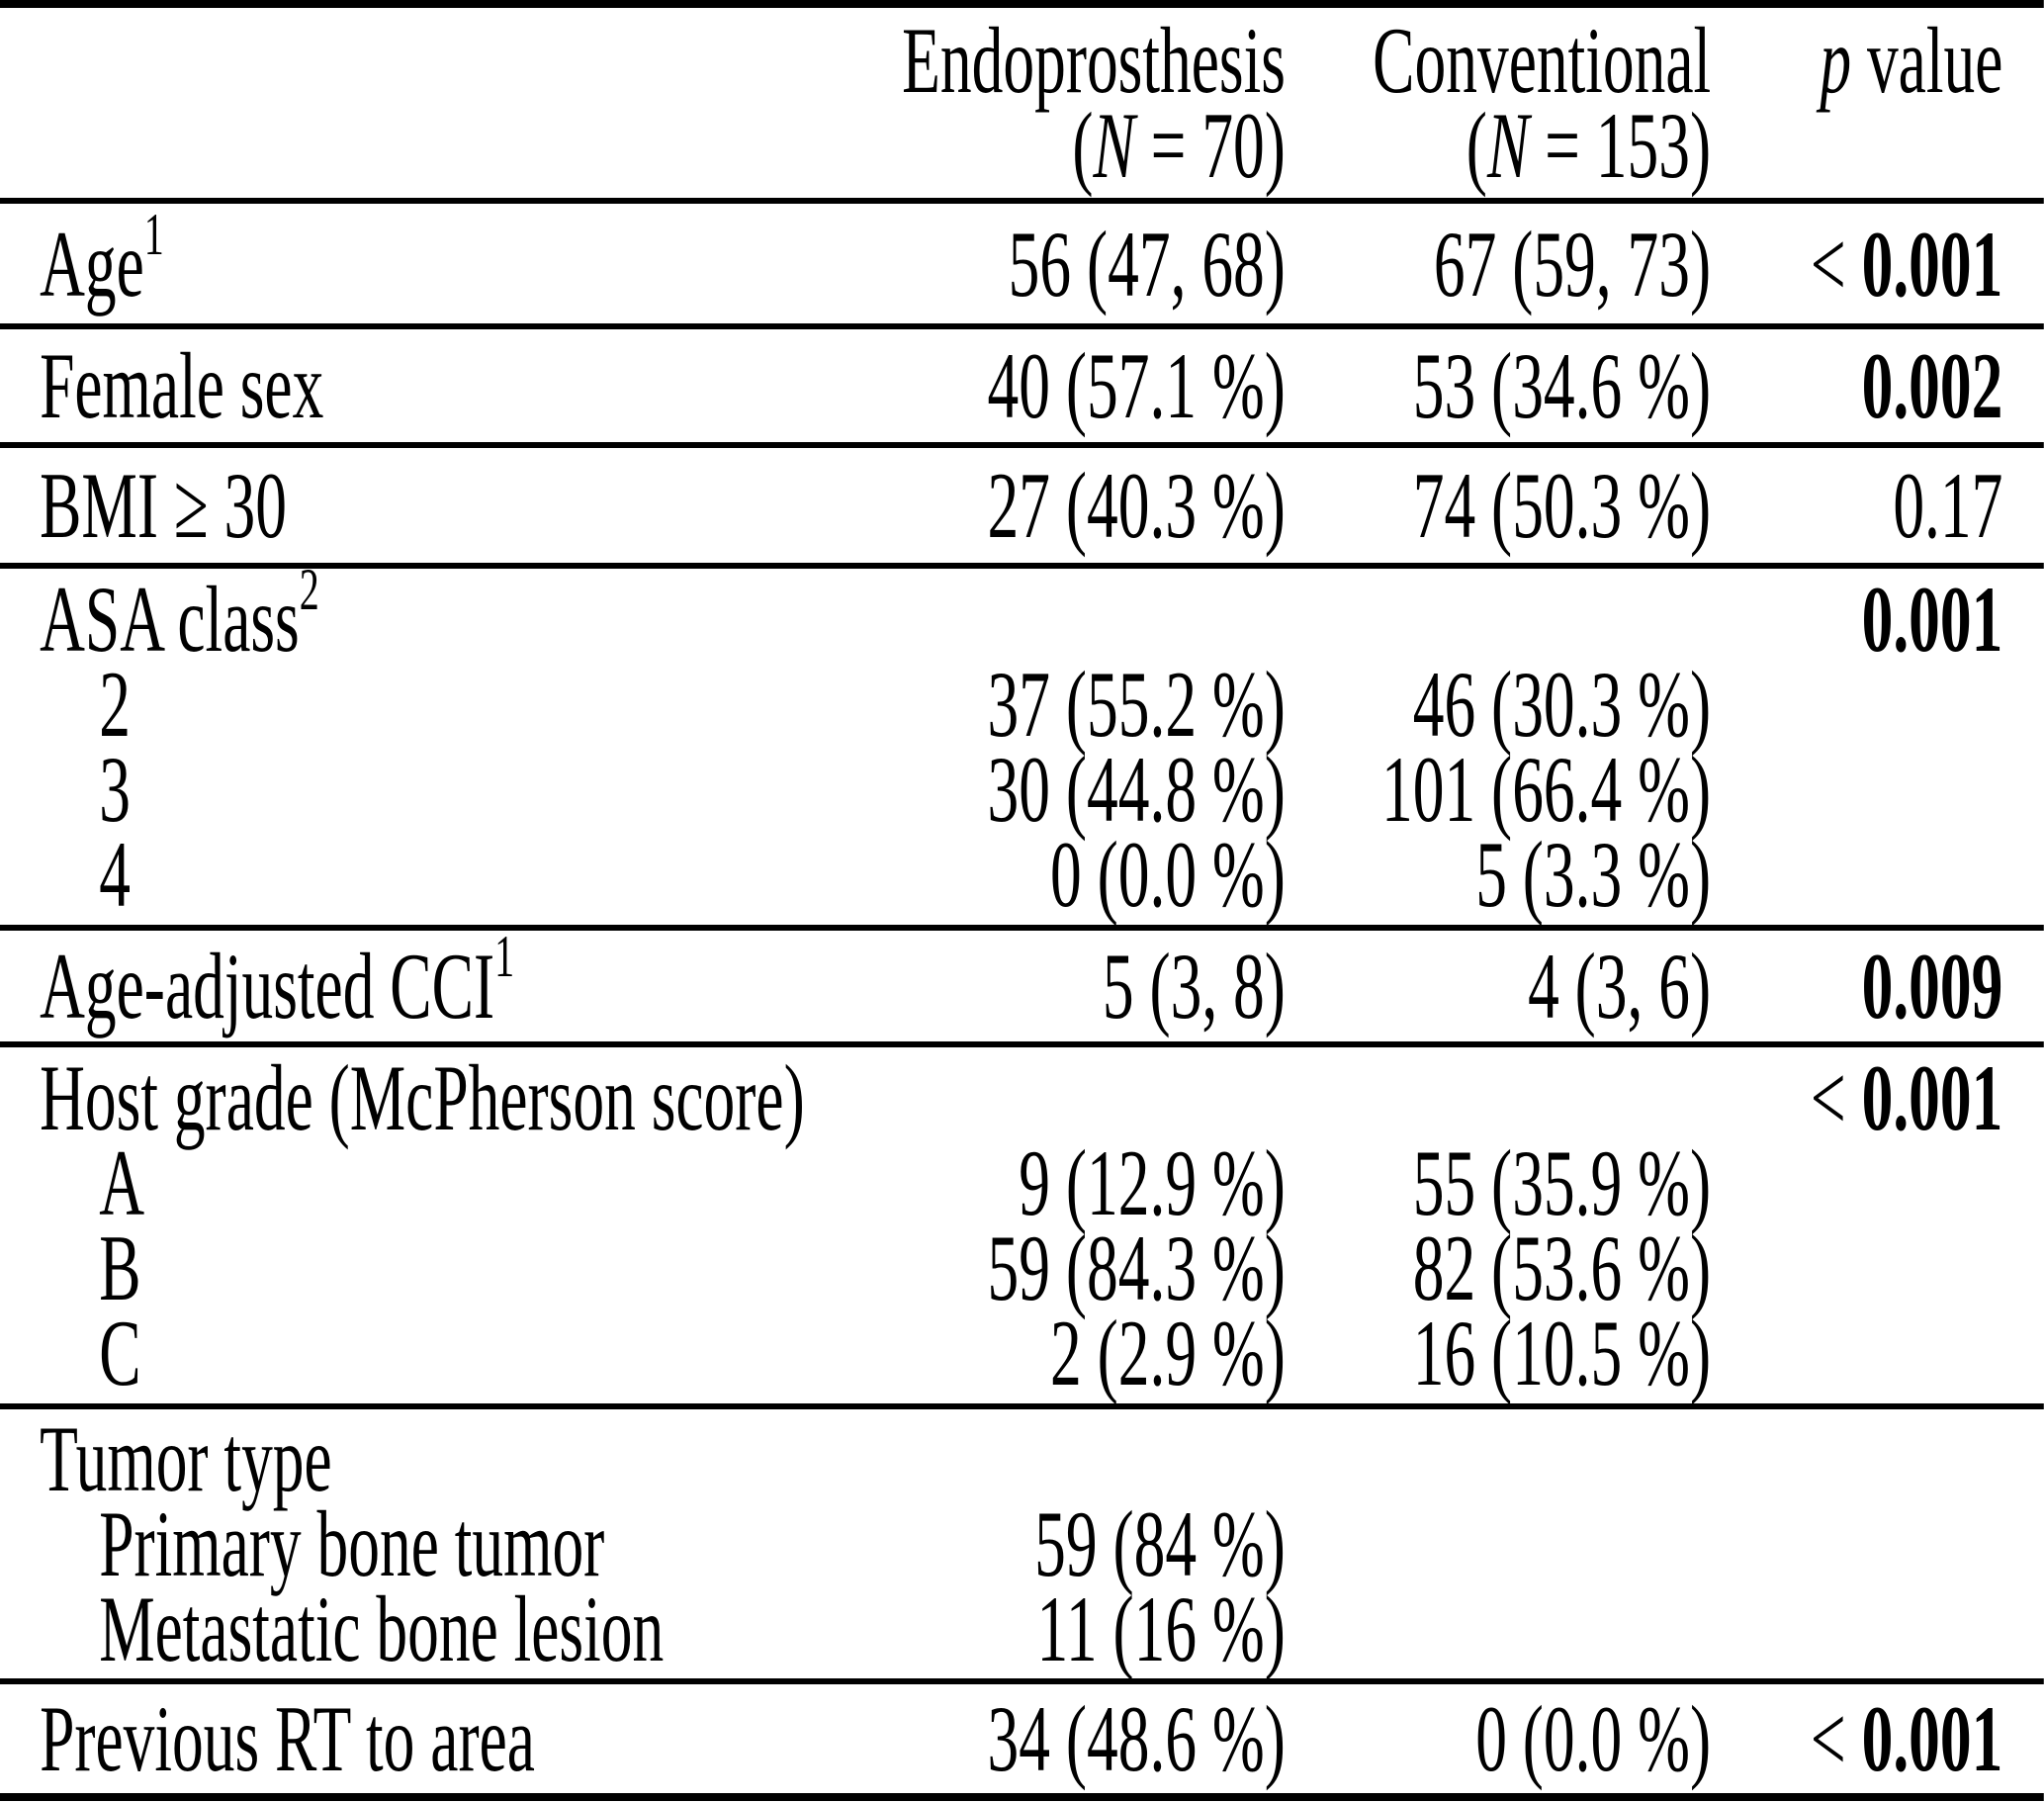 The width and height of the screenshot is (2044, 1803). Describe the element at coordinates (1136, 505) in the screenshot. I see `cell-bmi-endo: 27 (40.3 %)` at that location.